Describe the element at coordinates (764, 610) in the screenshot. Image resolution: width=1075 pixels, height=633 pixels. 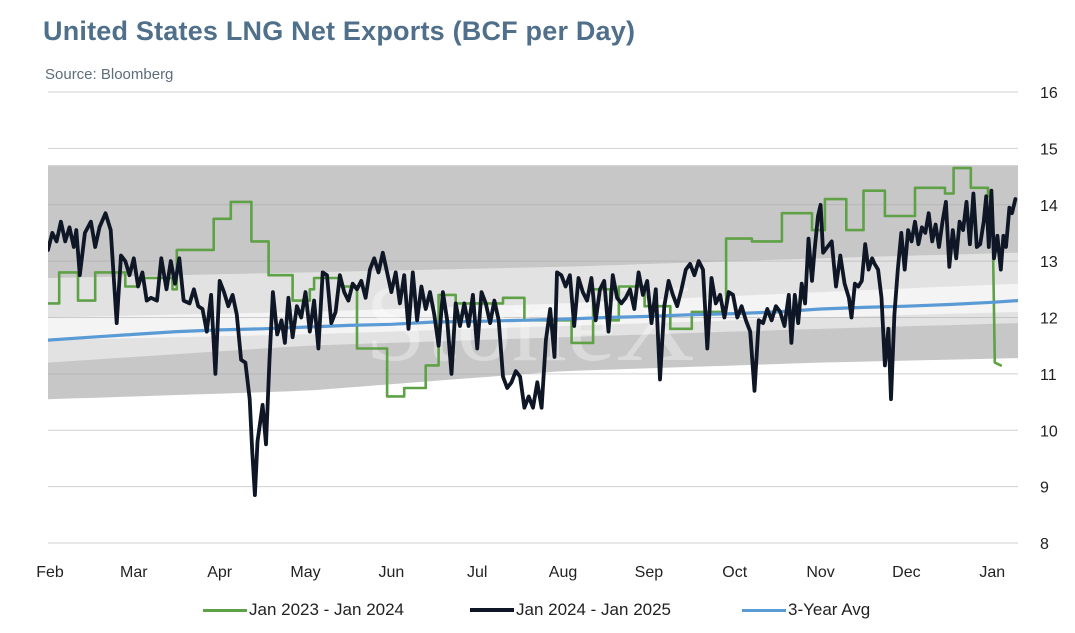
I see `legend-swatch-avg` at that location.